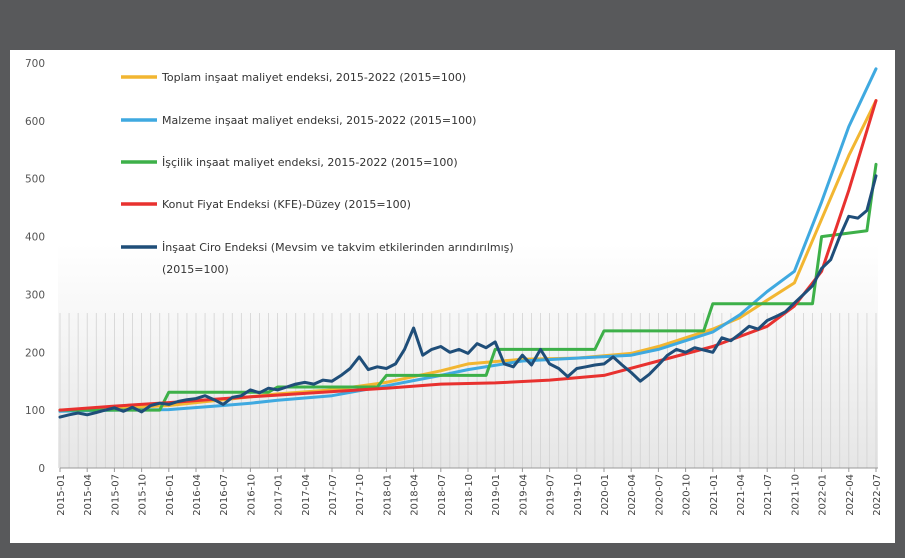 The width and height of the screenshot is (905, 558). Describe the element at coordinates (442, 495) in the screenshot. I see `x-tick-label: 2018-07` at that location.